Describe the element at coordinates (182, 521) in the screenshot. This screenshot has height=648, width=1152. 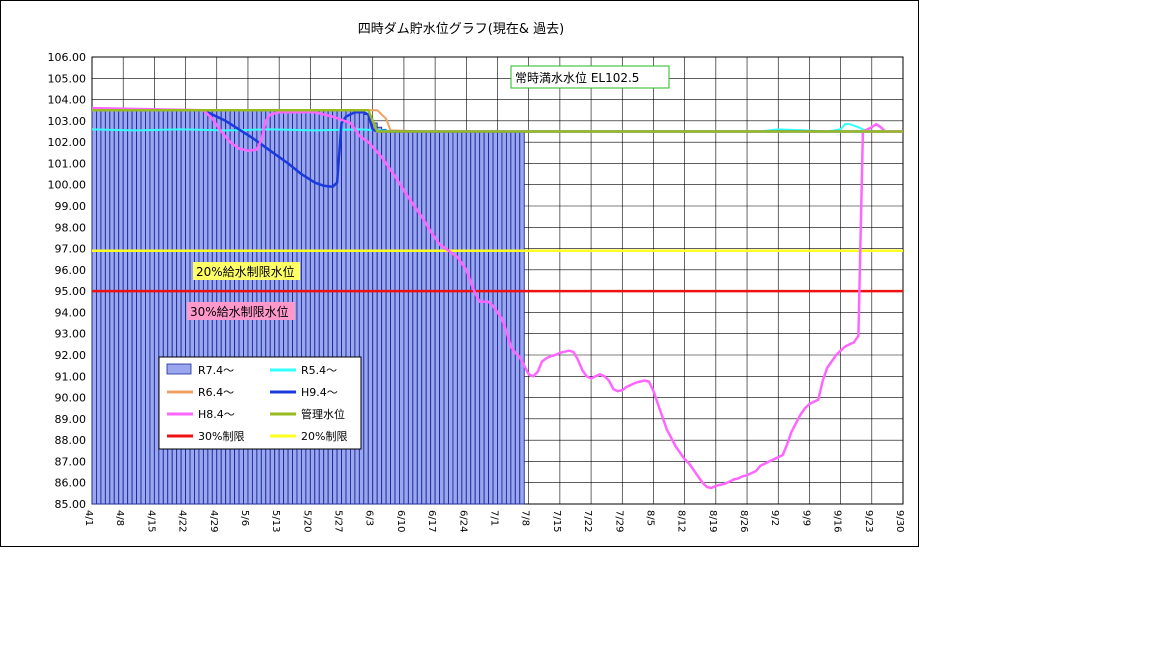
I see `x-tick-label: 4/22` at that location.